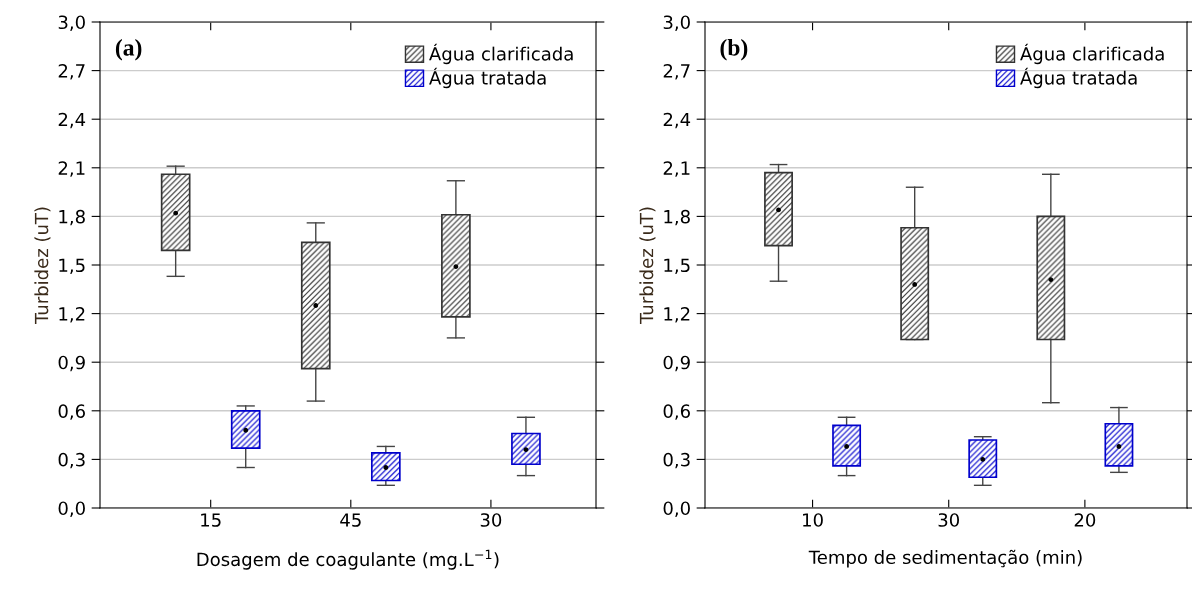 The image size is (1192, 589). Describe the element at coordinates (1085, 520) in the screenshot. I see `x-tick-label: 20` at that location.